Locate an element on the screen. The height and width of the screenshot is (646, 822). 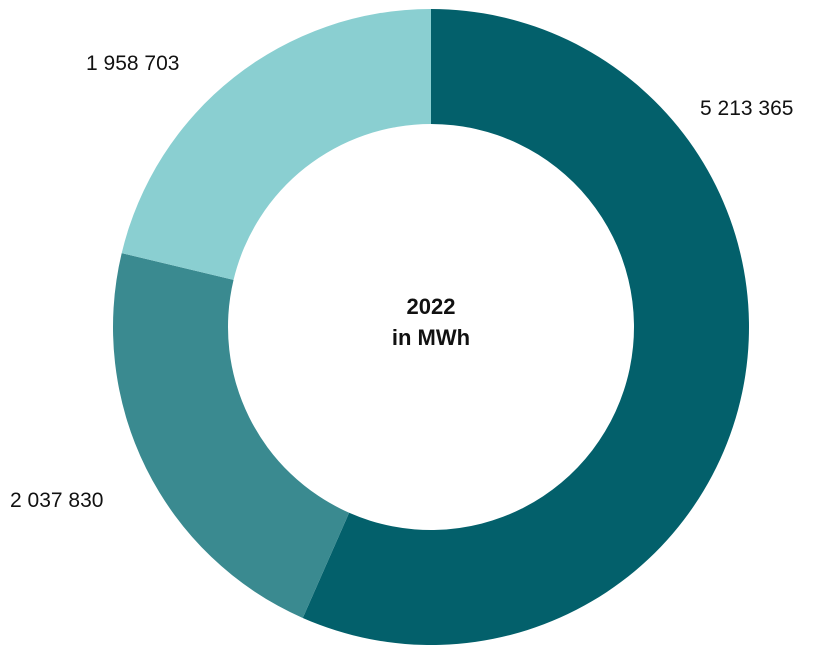
center-label-unit: in MWh is located at coordinates (431, 337).